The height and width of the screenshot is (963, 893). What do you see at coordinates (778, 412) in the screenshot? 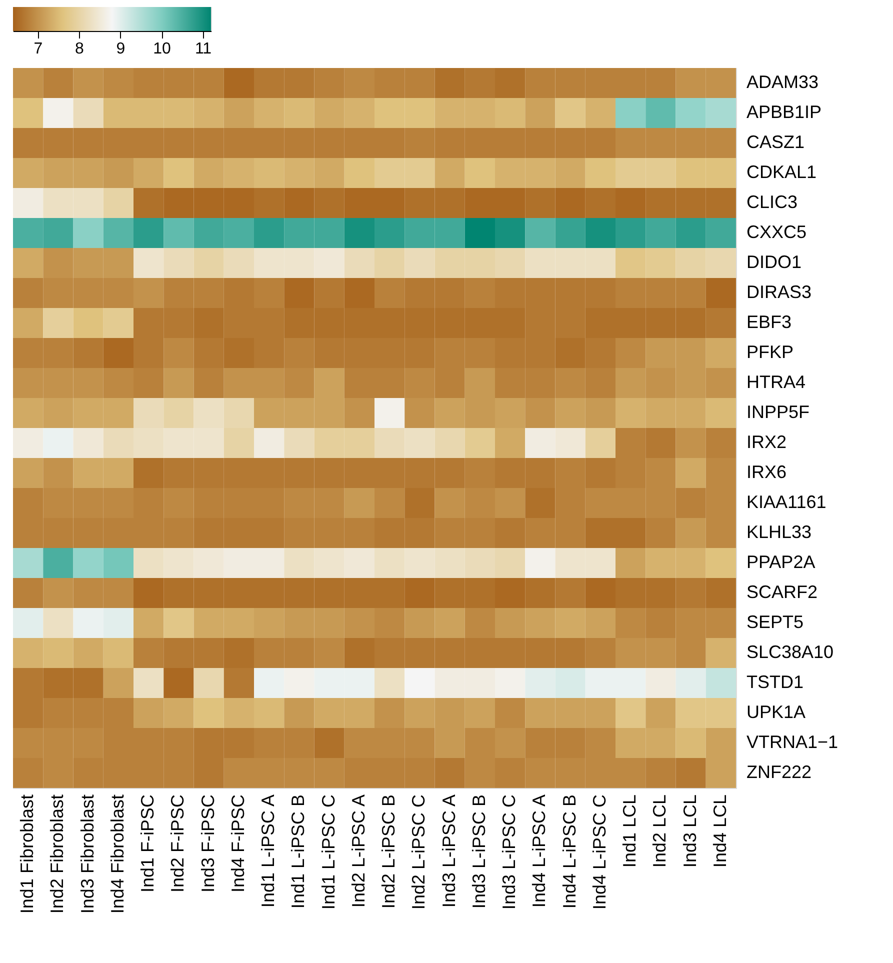
I see `y-tick-label: INPP5F` at bounding box center [778, 412].